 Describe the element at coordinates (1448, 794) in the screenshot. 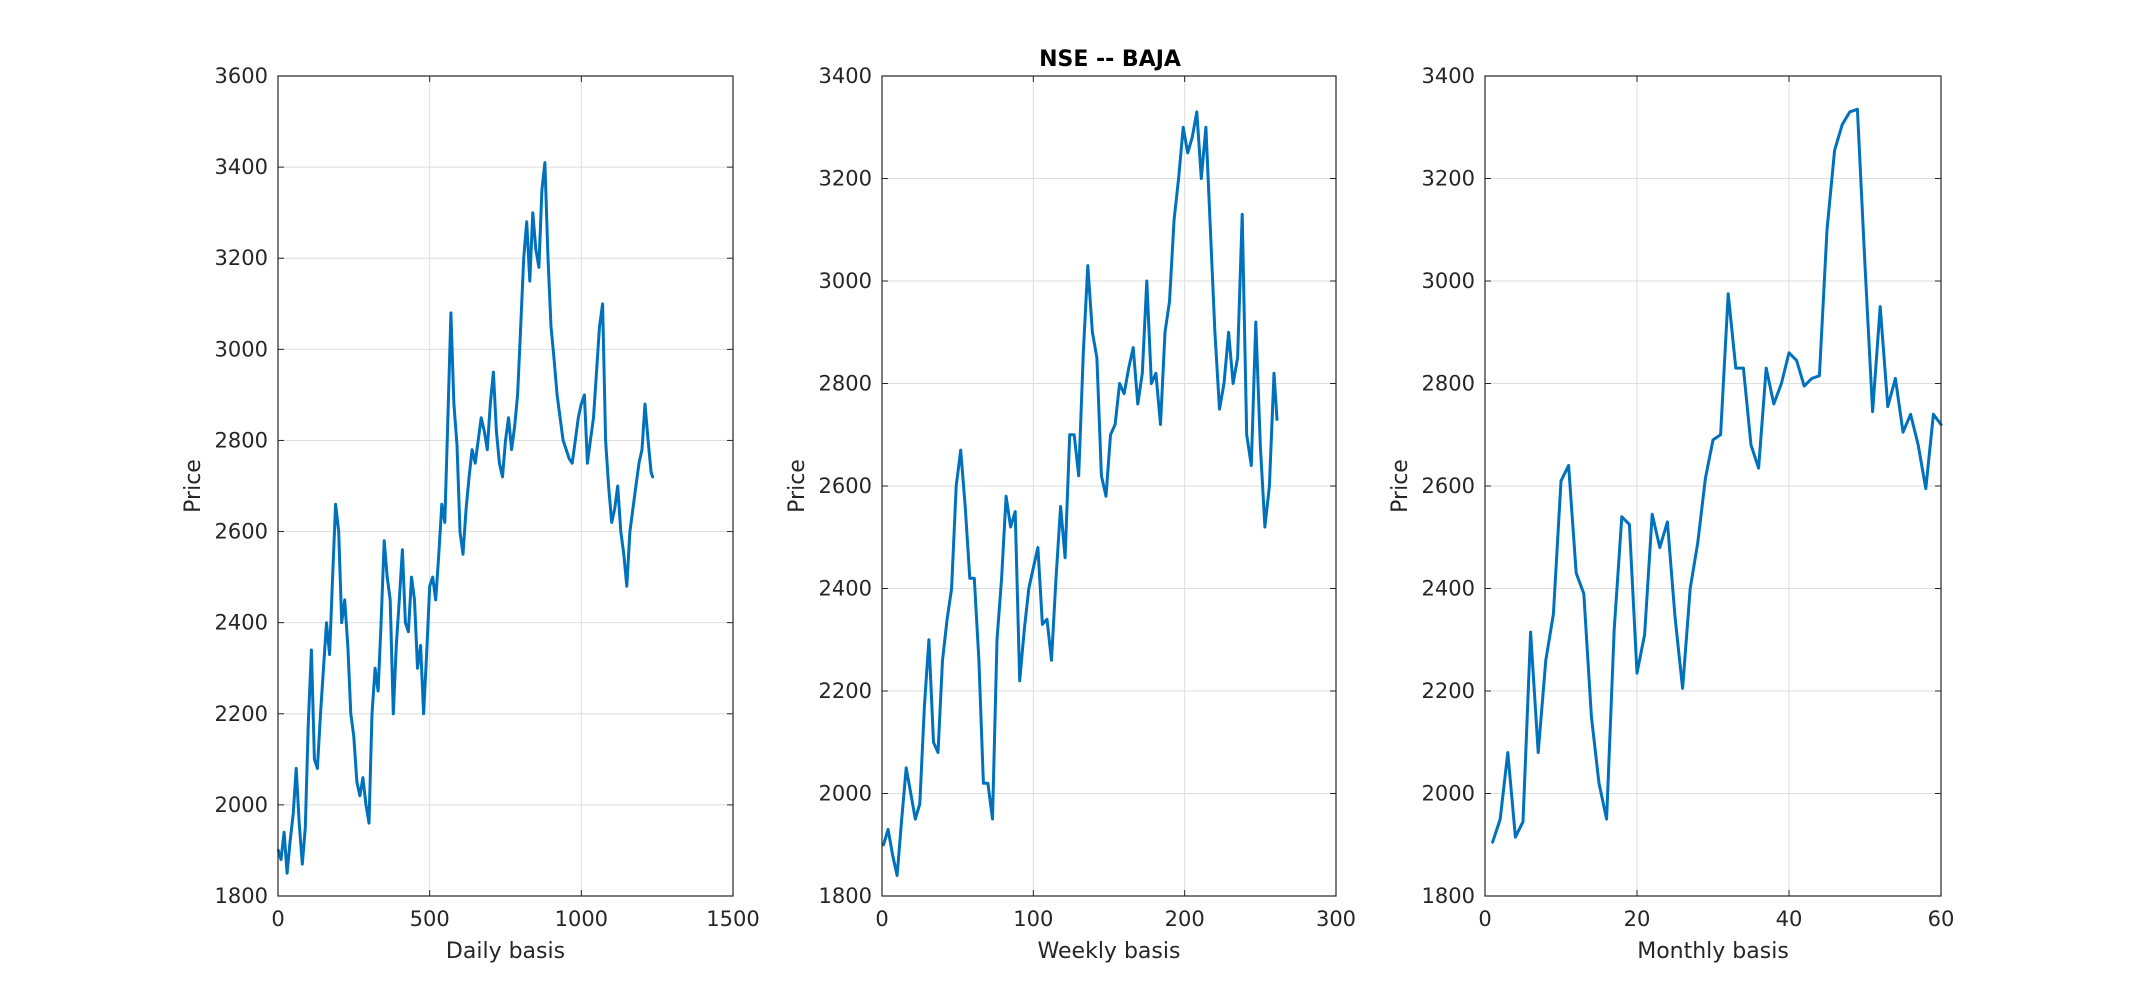

I see `monthly-y-tick-label: 2000` at that location.